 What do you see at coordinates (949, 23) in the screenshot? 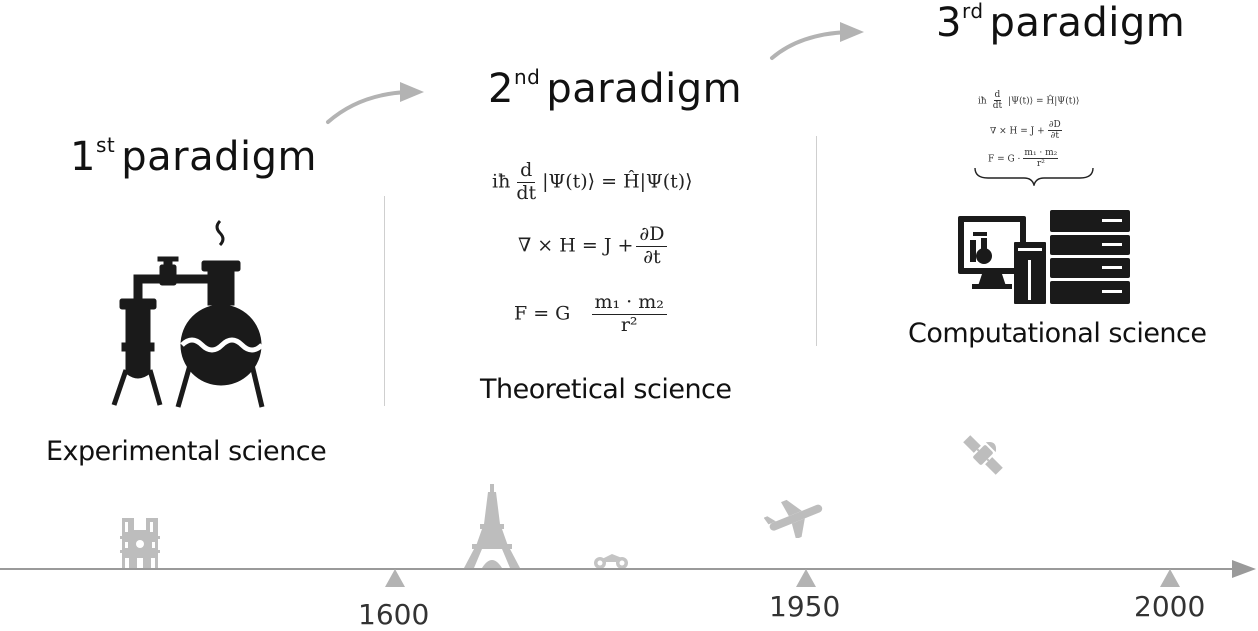
I see `paradigm-3-number: 3` at bounding box center [949, 23].